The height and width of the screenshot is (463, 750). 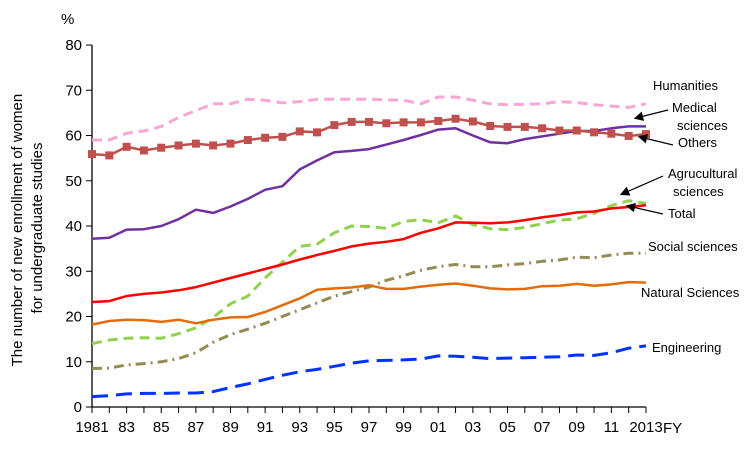 What do you see at coordinates (73, 271) in the screenshot?
I see `y-tick-label: 30` at bounding box center [73, 271].